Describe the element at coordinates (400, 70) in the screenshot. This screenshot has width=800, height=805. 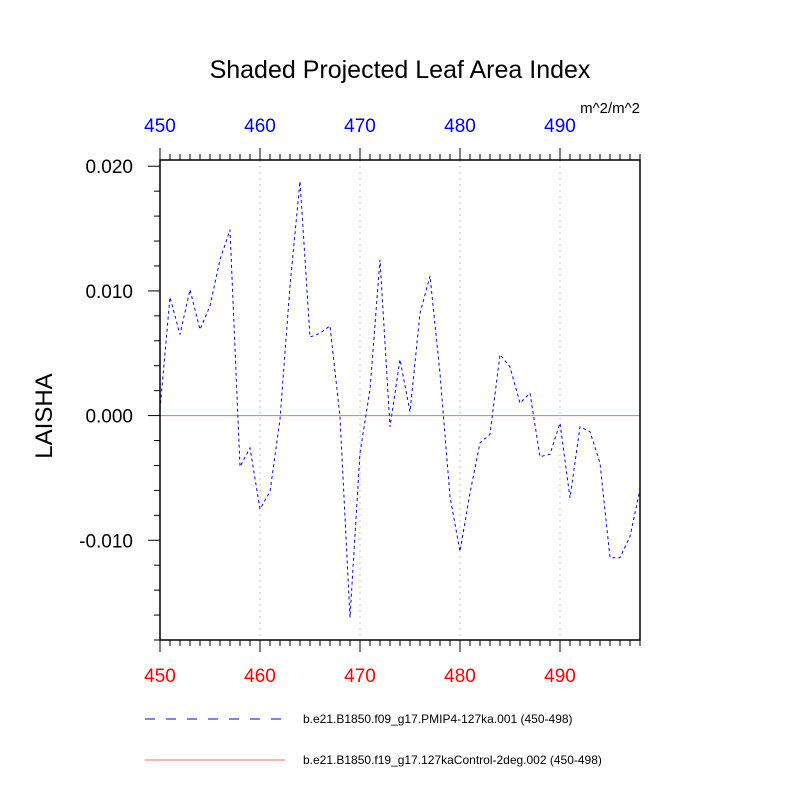
I see `chart-title: Shaded Projected Leaf Area Index` at that location.